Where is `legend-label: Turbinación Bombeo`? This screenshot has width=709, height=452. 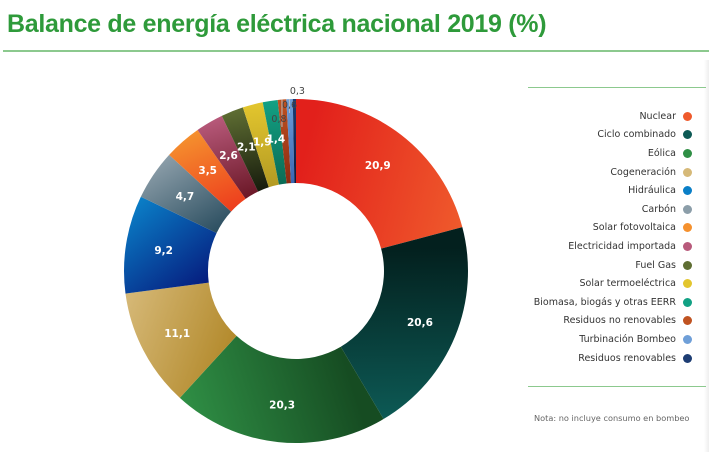 legend-label: Turbinación Bombeo is located at coordinates (627, 339).